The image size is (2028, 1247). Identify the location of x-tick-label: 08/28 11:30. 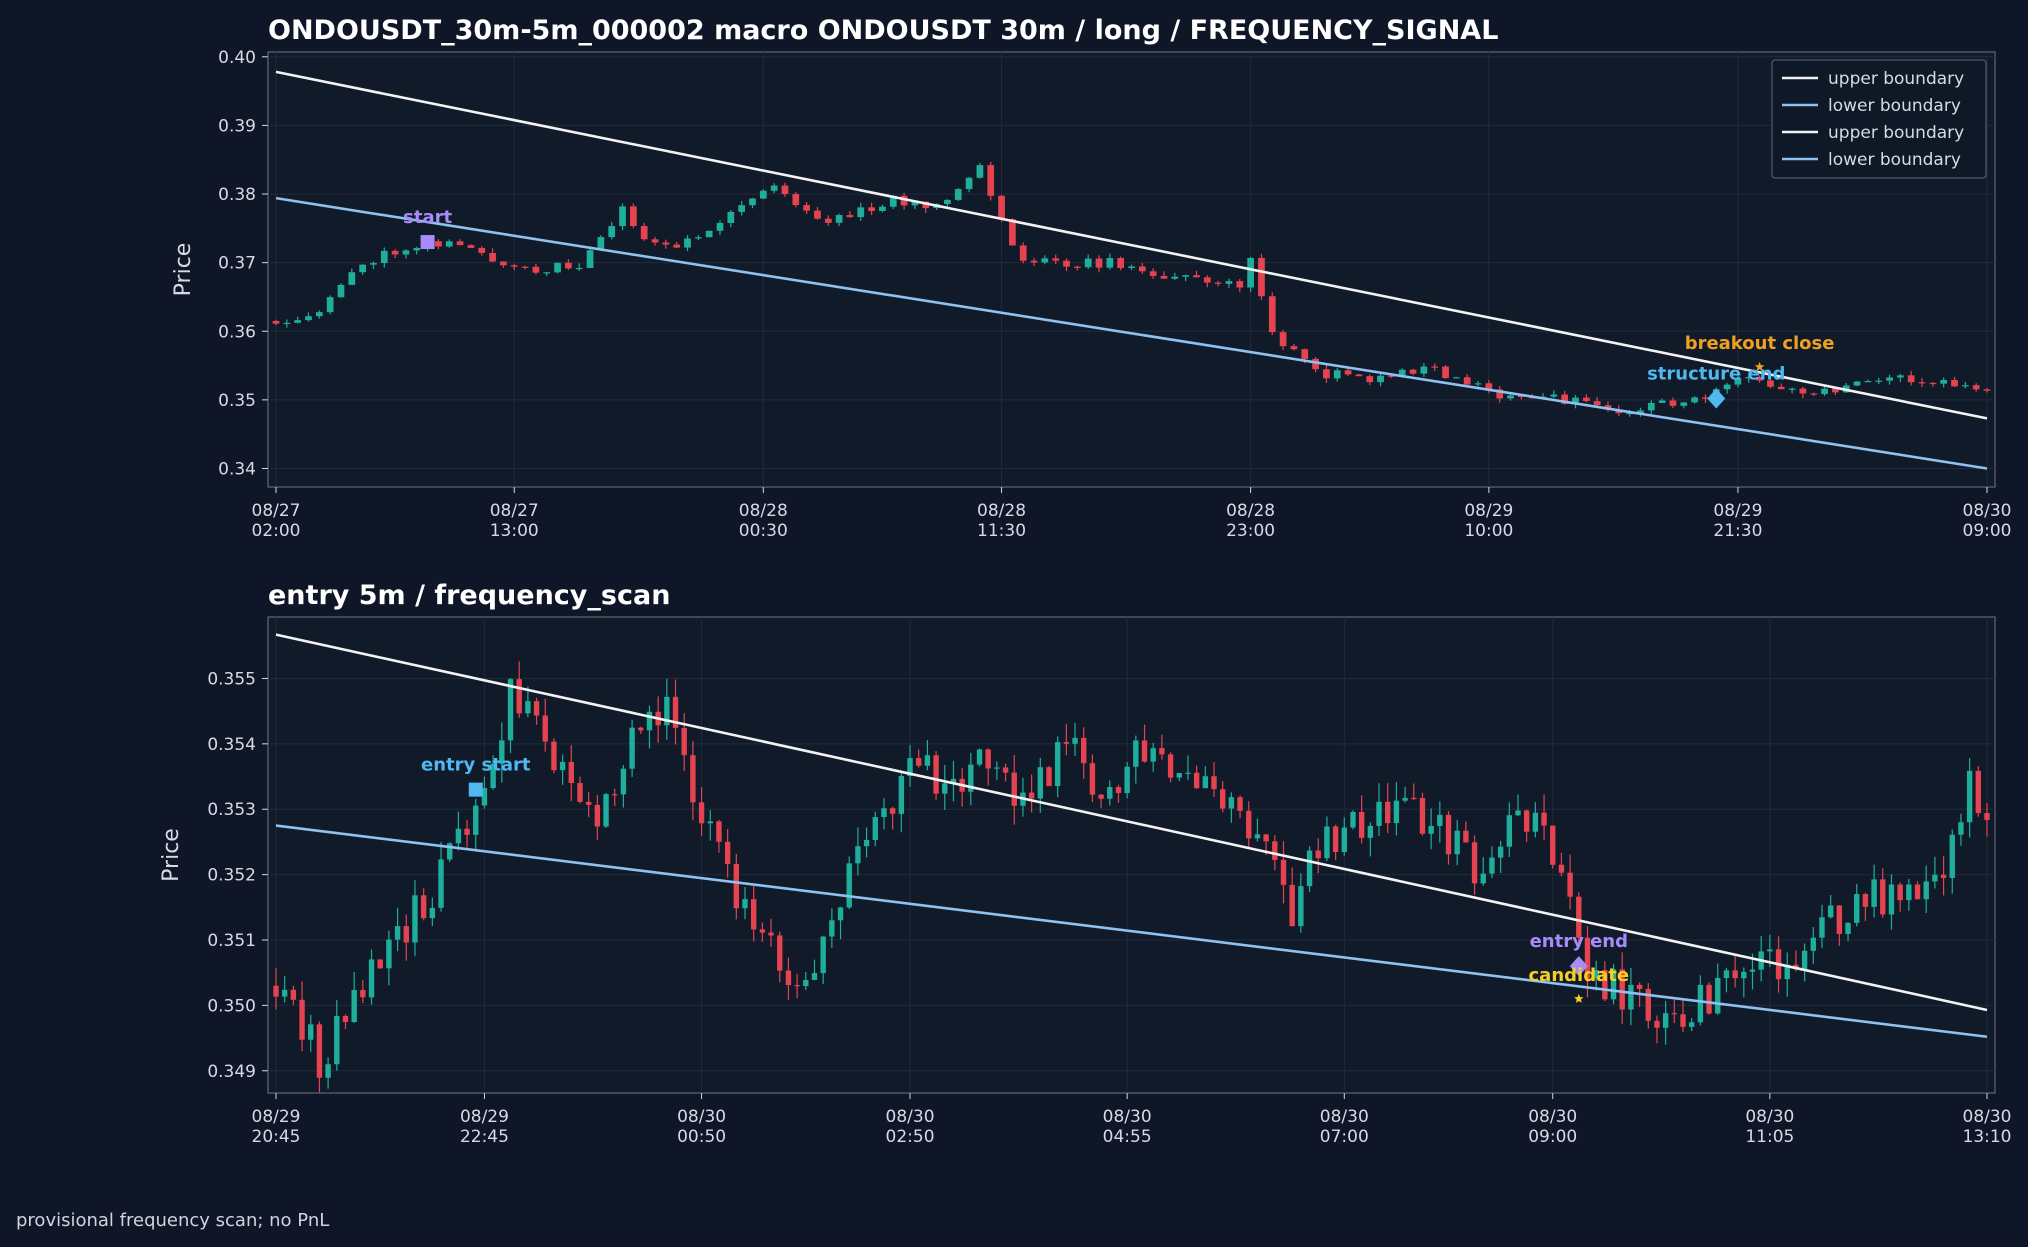
(1001, 521).